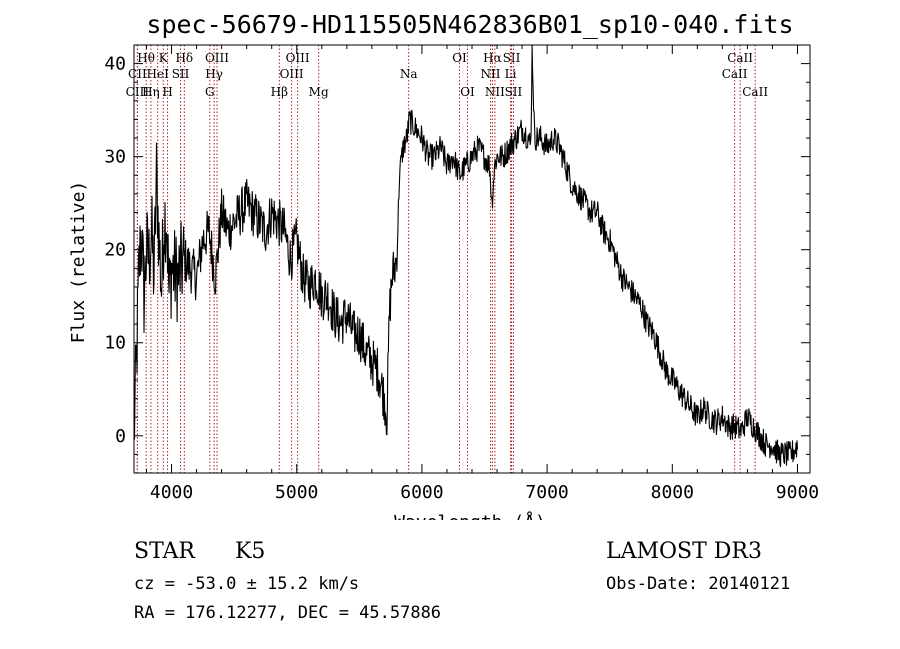 Image resolution: width=900 pixels, height=649 pixels. Describe the element at coordinates (511, 74) in the screenshot. I see `line-marker-label: Li` at that location.